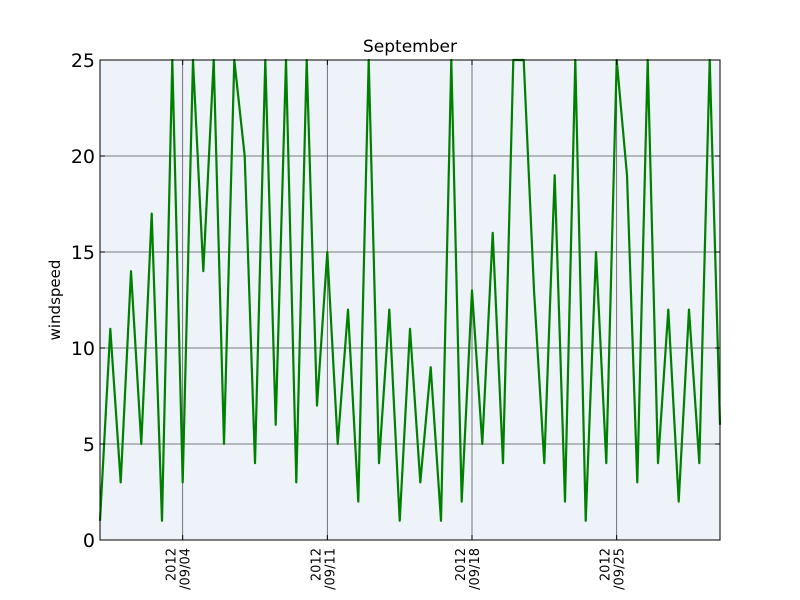  I want to click on y-tick-label: 15, so click(83, 253).